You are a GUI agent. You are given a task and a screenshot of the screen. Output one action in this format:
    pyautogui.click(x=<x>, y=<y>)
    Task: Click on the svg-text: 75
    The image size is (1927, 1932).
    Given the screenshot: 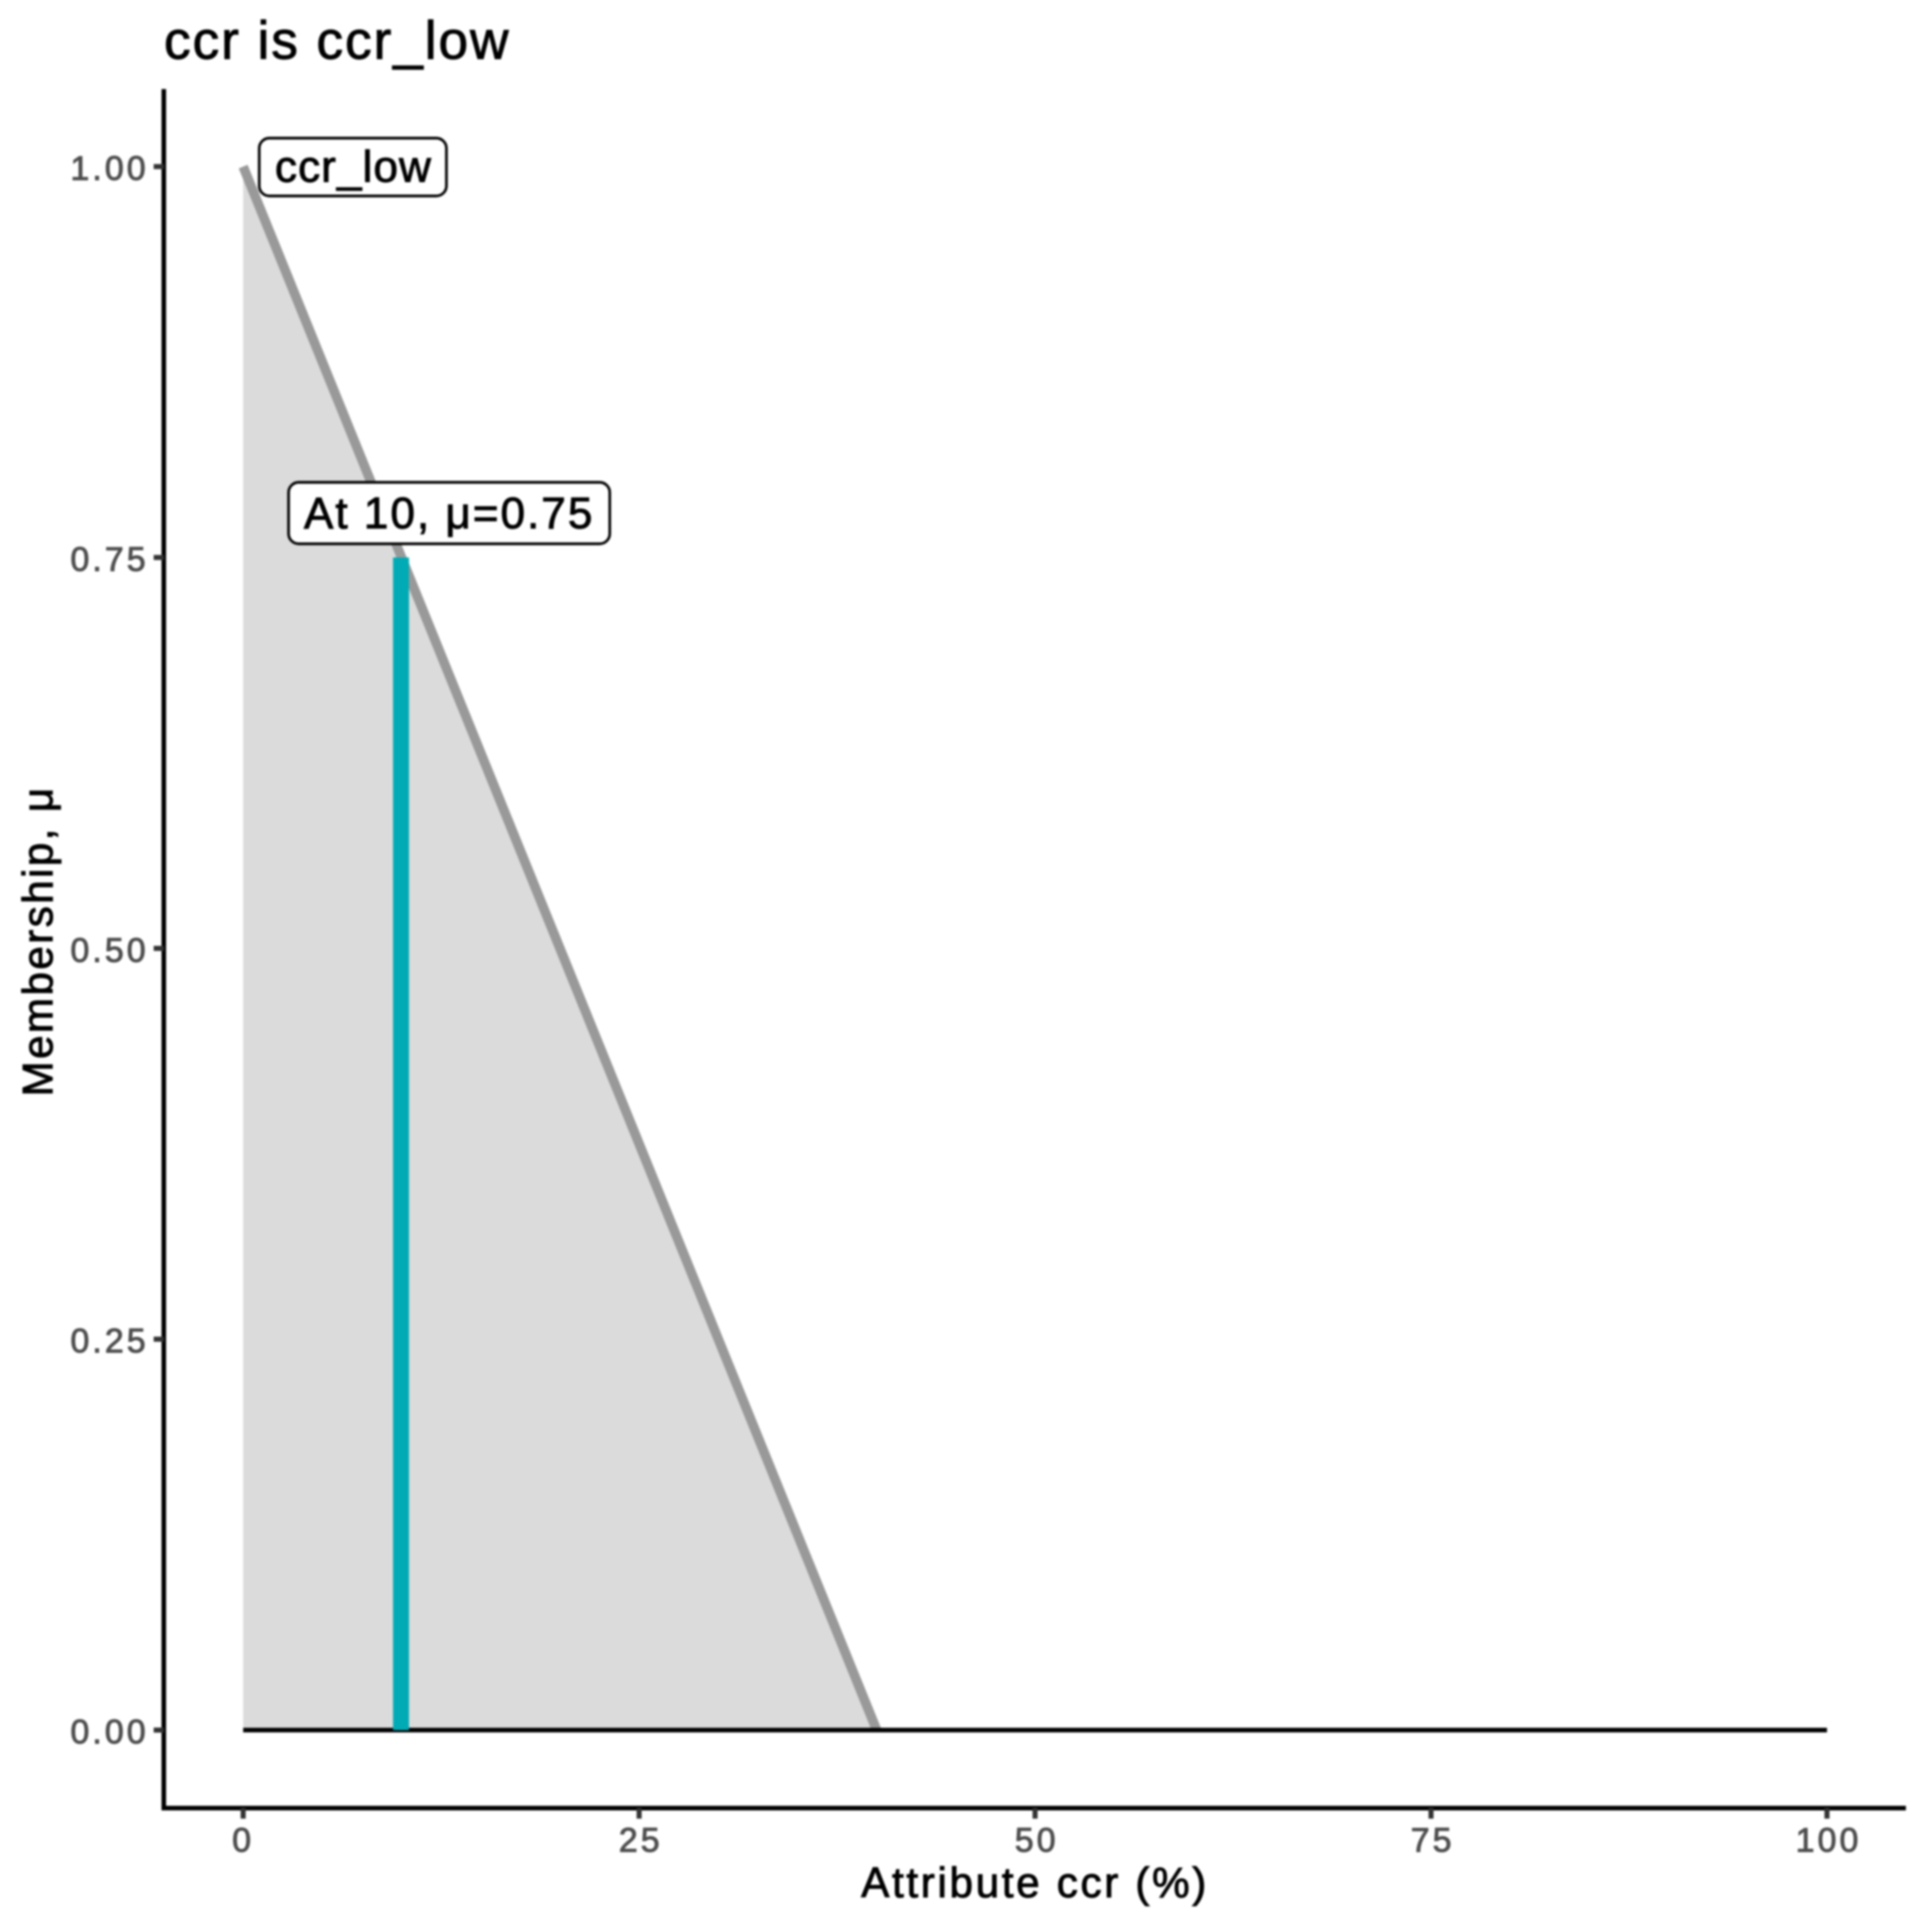 What is the action you would take?
    pyautogui.click(x=1432, y=1840)
    